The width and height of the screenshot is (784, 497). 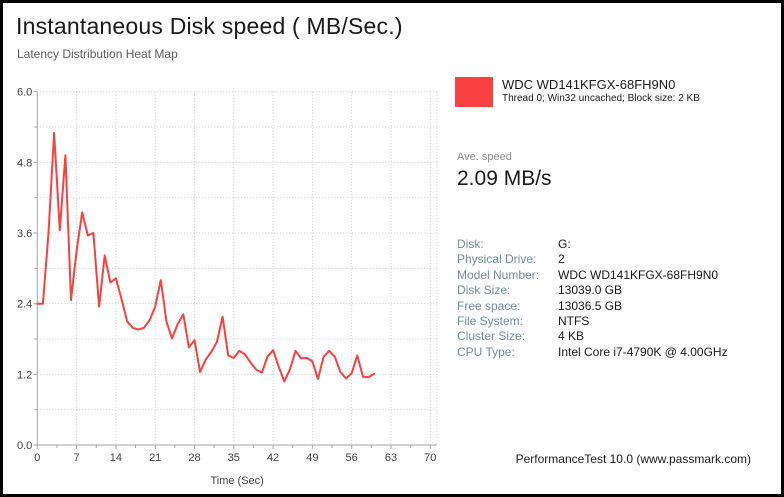 I want to click on info-row-label: Model Number:, so click(x=498, y=274).